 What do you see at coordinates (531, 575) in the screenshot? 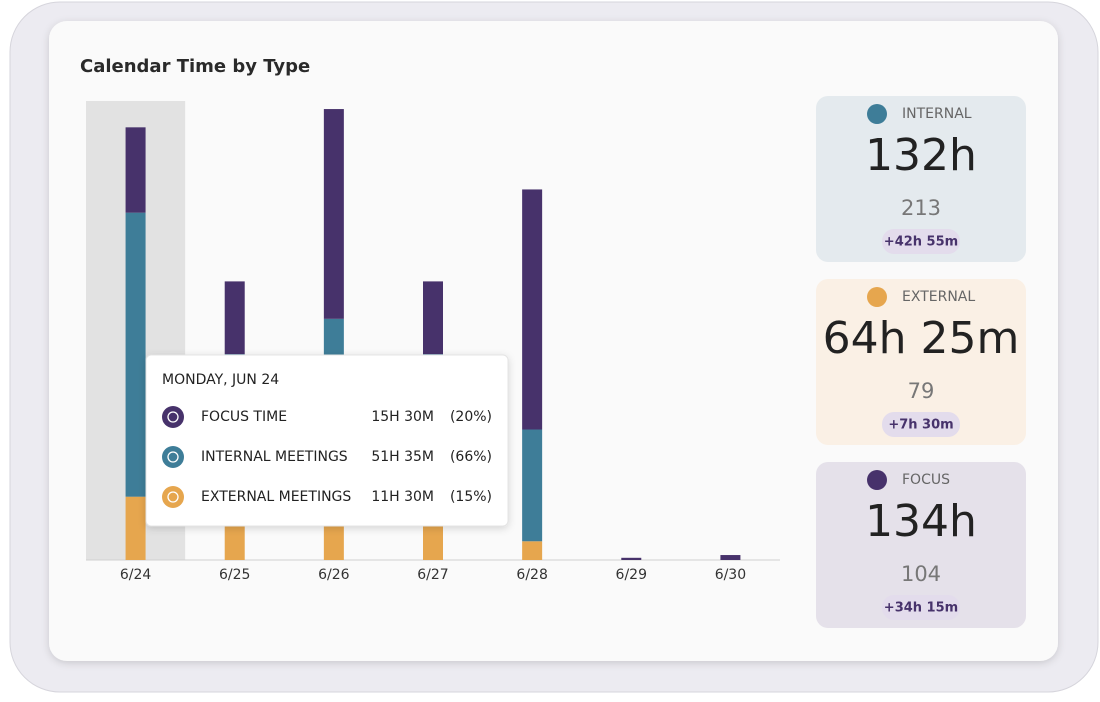
I see `x-tick-label: 6/28` at bounding box center [531, 575].